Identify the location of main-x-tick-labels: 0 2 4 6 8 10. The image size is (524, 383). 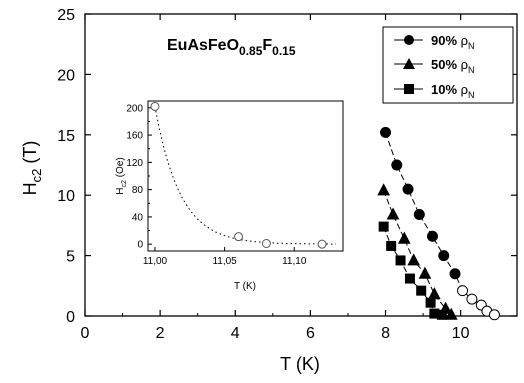
(275, 333).